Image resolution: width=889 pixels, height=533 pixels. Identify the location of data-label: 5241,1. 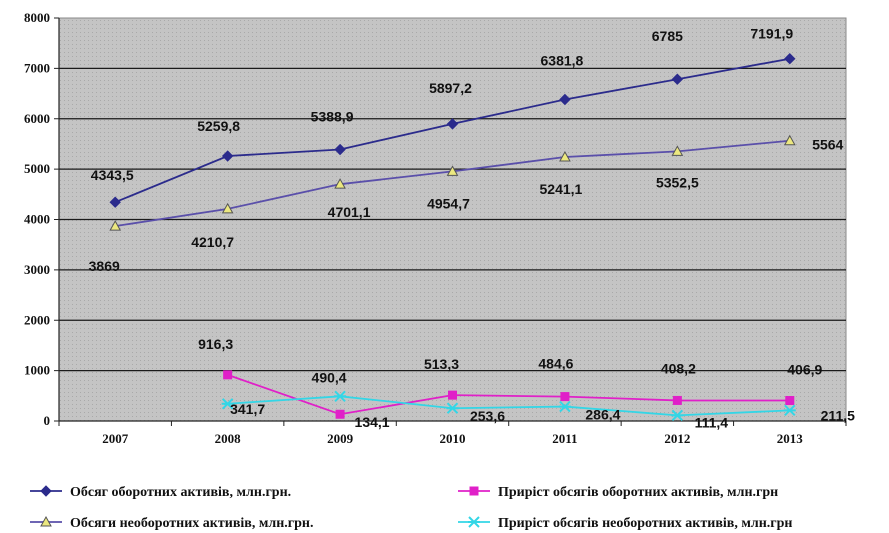
(561, 189).